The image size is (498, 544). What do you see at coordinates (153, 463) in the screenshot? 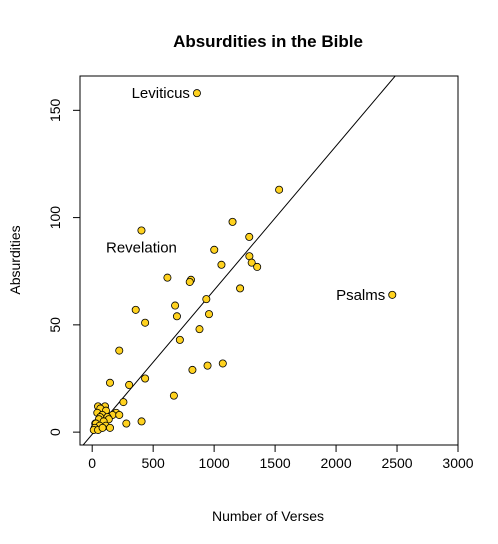
I see `x-tick-label: 500` at bounding box center [153, 463].